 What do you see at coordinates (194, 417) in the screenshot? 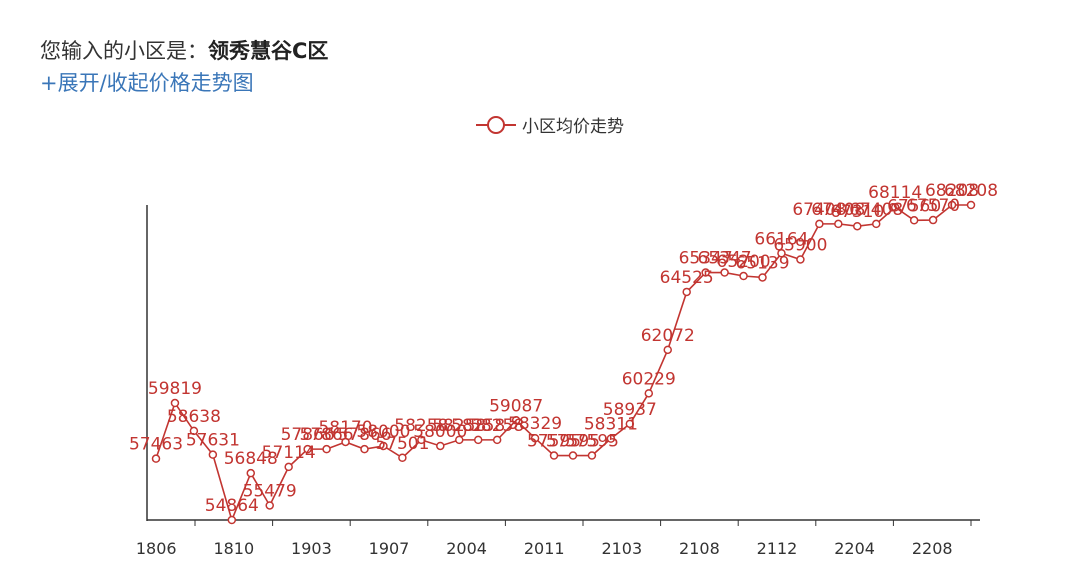
I see `data-label: 58638` at bounding box center [194, 417].